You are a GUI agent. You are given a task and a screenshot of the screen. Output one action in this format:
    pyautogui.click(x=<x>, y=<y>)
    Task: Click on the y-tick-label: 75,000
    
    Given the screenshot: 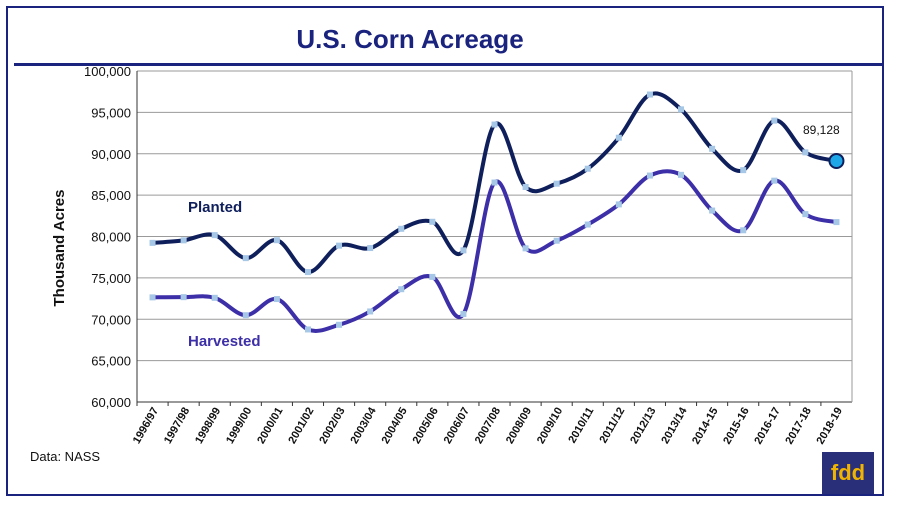 What is the action you would take?
    pyautogui.click(x=111, y=278)
    